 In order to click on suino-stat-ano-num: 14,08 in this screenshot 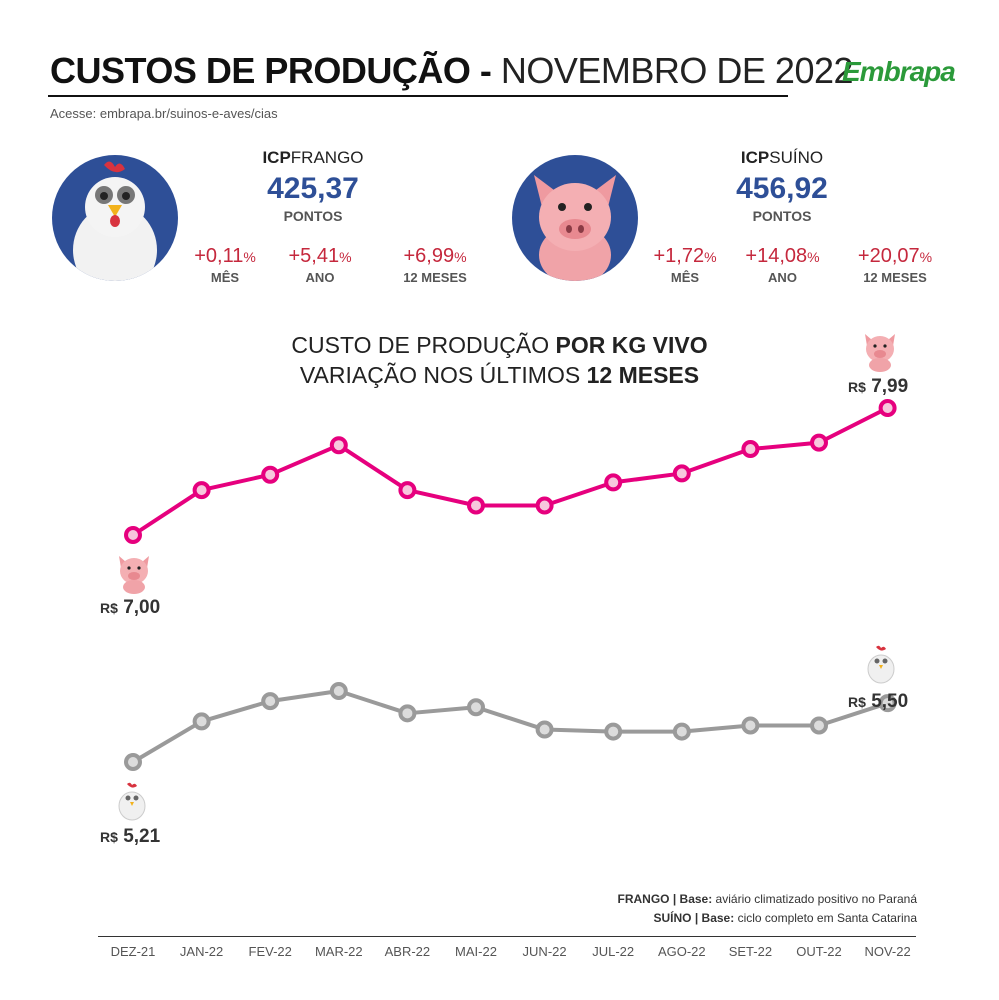, I will do `click(782, 256)`.